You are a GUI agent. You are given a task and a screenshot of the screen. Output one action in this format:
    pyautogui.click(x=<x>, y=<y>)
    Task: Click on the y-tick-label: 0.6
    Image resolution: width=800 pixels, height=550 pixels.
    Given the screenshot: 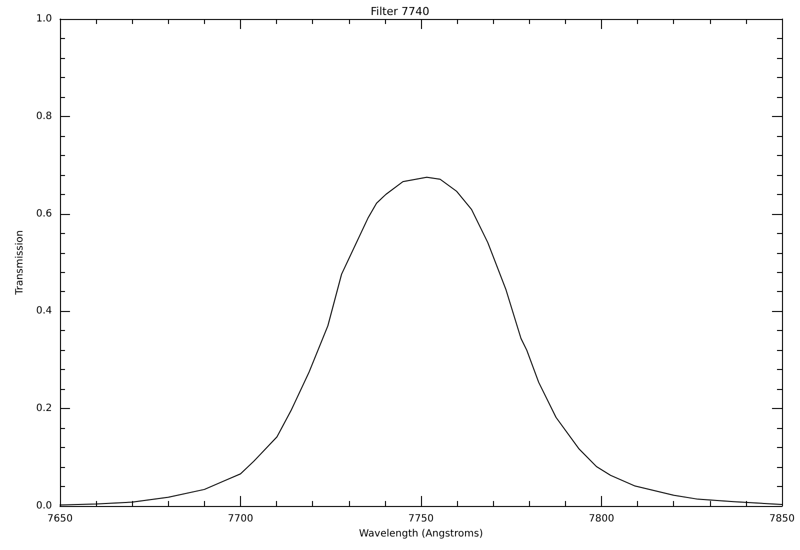 What is the action you would take?
    pyautogui.click(x=44, y=214)
    